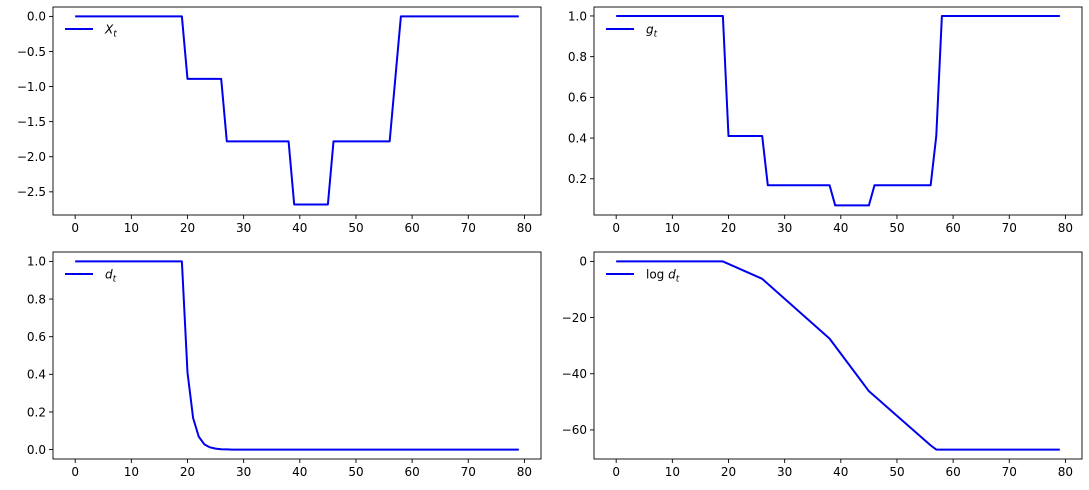 The height and width of the screenshot is (490, 1089). Describe the element at coordinates (574, 374) in the screenshot. I see `y-tick-label: −40` at that location.